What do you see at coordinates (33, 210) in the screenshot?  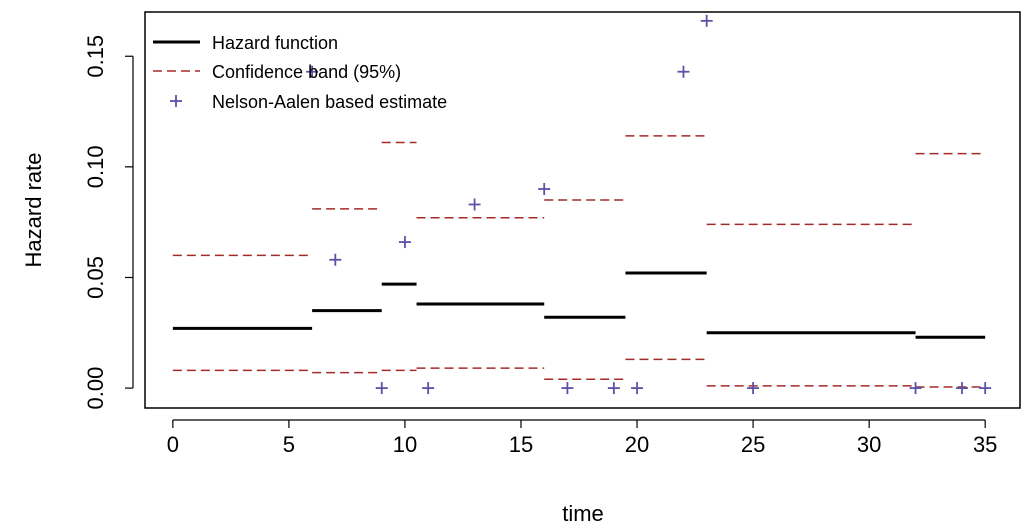 I see `y-axis-title: Hazard rate` at bounding box center [33, 210].